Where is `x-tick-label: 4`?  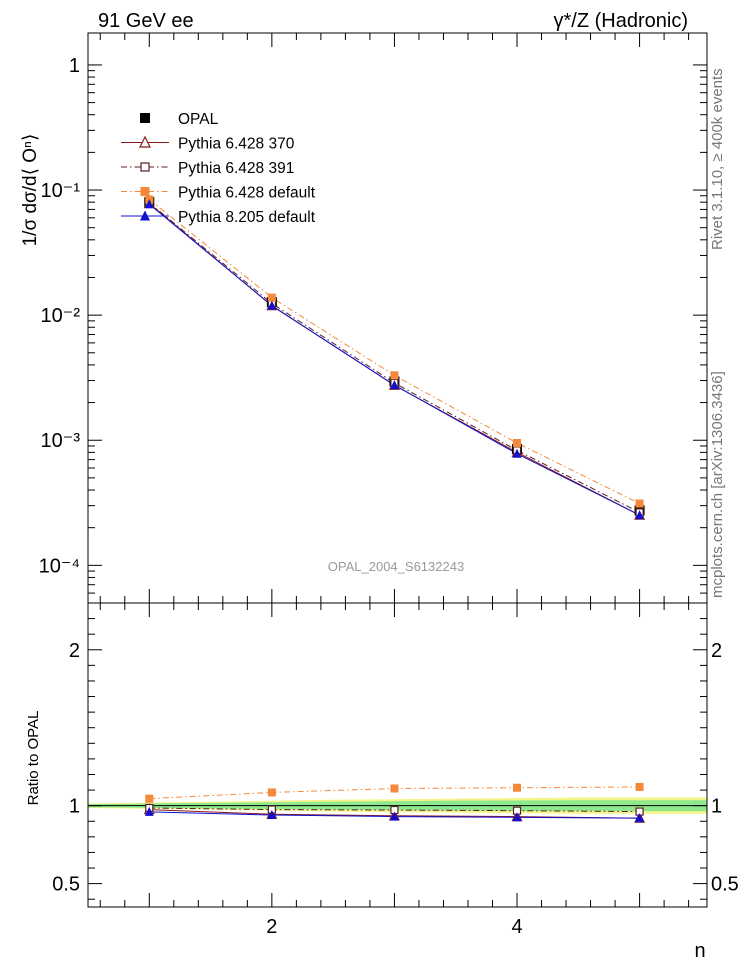 x-tick-label: 4 is located at coordinates (516, 927).